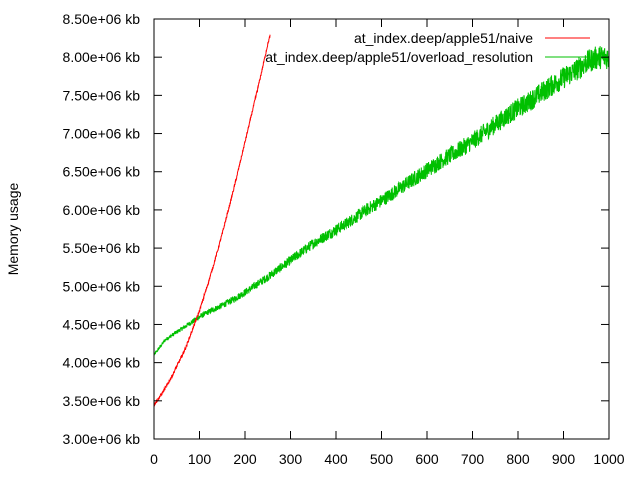  Describe the element at coordinates (336, 459) in the screenshot. I see `x-tick-label: 400` at that location.